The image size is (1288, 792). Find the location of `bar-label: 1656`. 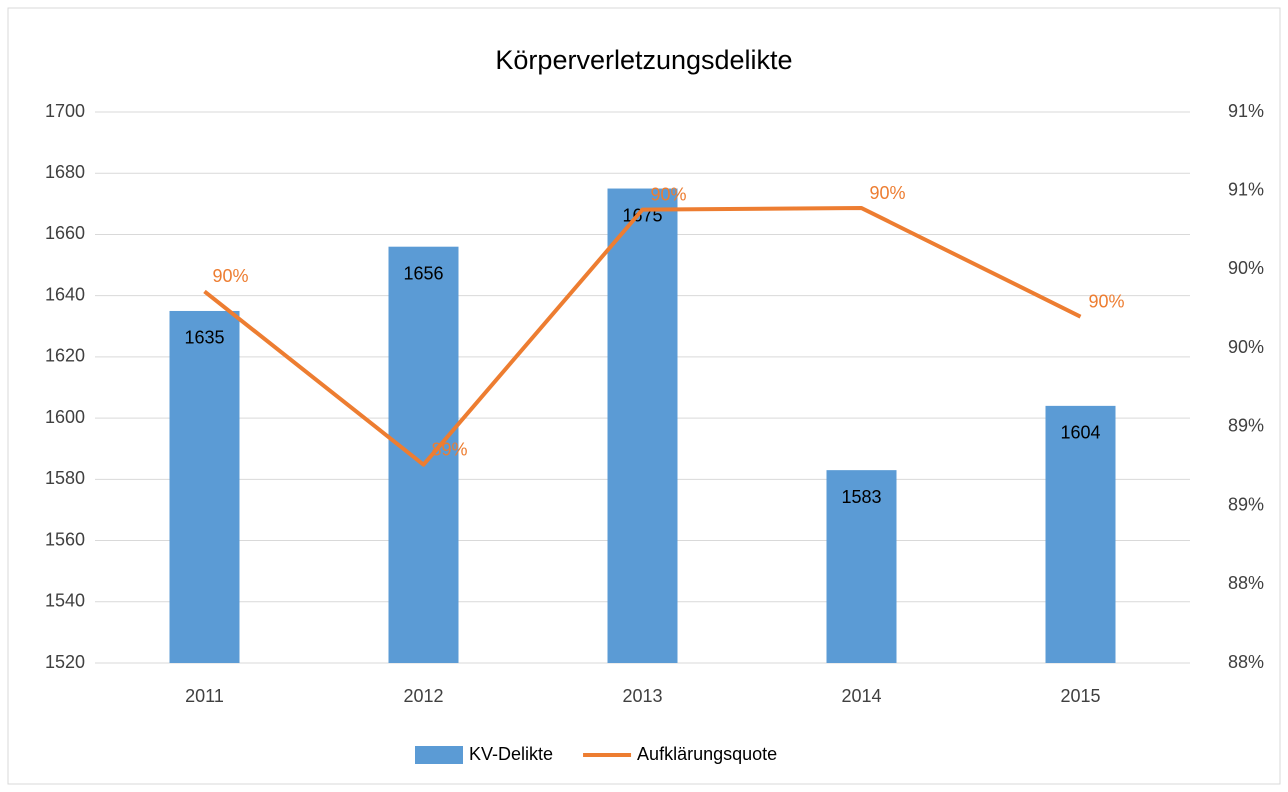

bar-label: 1656 is located at coordinates (423, 273).